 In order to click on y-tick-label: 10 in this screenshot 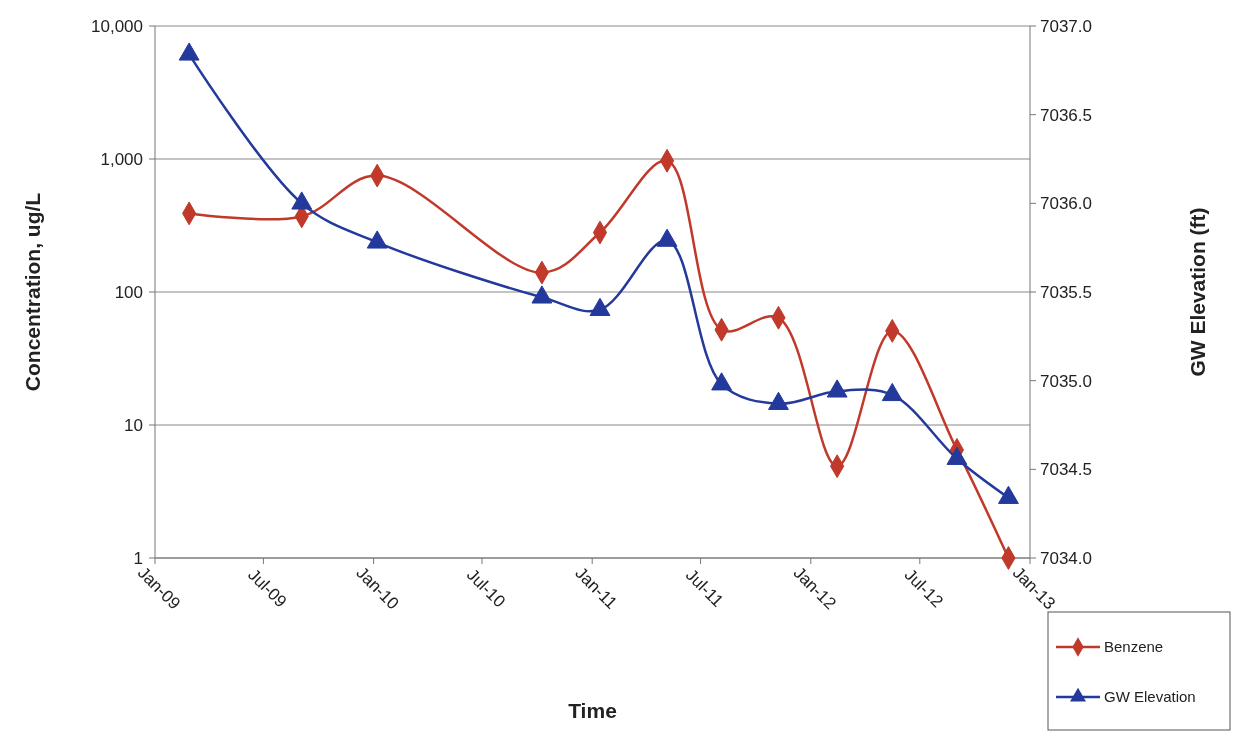, I will do `click(133, 425)`.